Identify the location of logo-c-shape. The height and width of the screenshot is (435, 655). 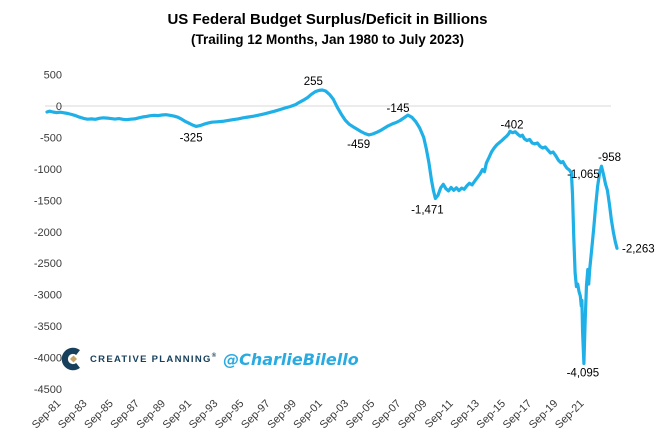
(70, 359).